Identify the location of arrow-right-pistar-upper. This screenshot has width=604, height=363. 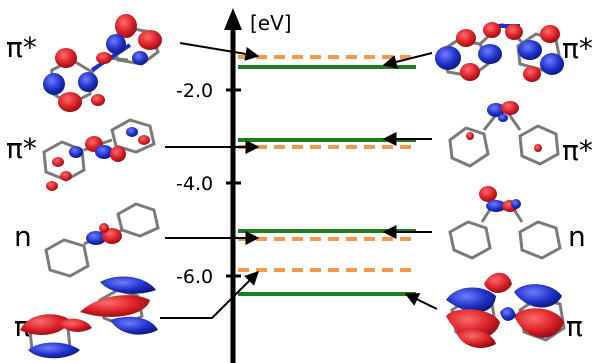
(407, 60).